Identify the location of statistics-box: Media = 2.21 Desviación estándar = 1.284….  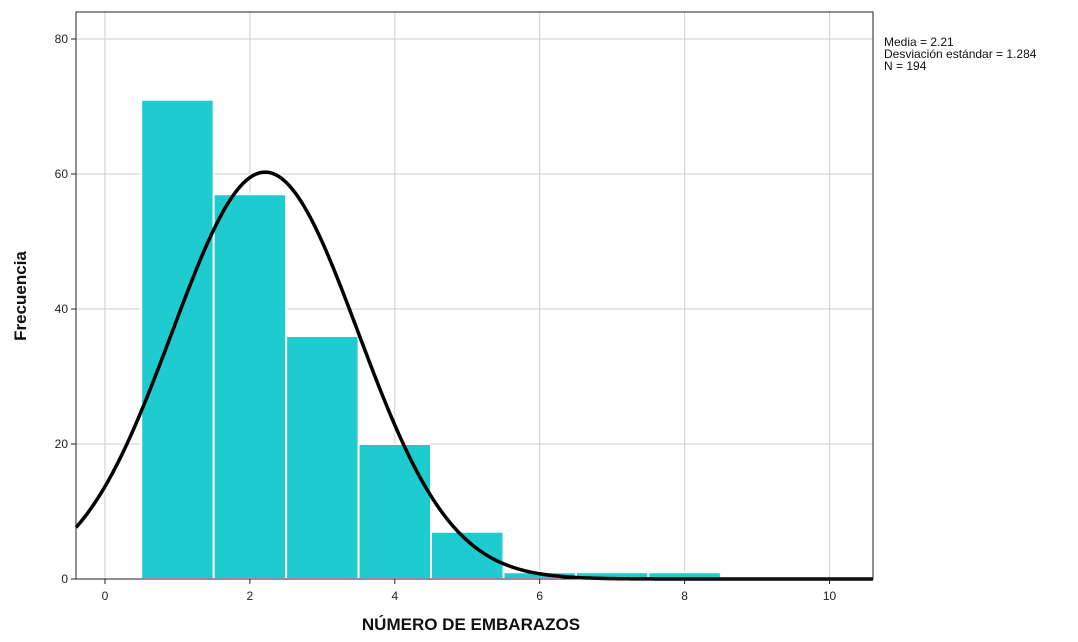
(960, 54).